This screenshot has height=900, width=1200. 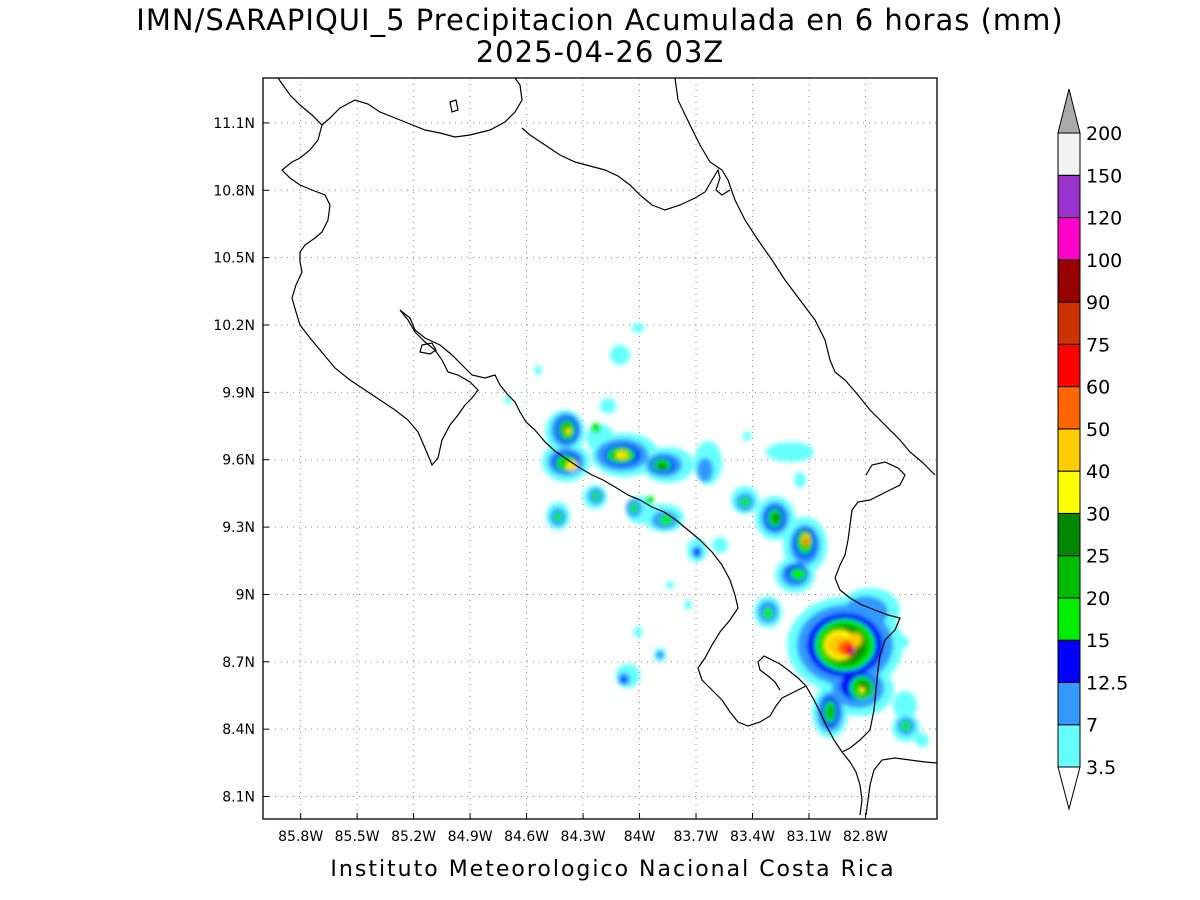 What do you see at coordinates (238, 393) in the screenshot?
I see `y-tick-label: 9.9N` at bounding box center [238, 393].